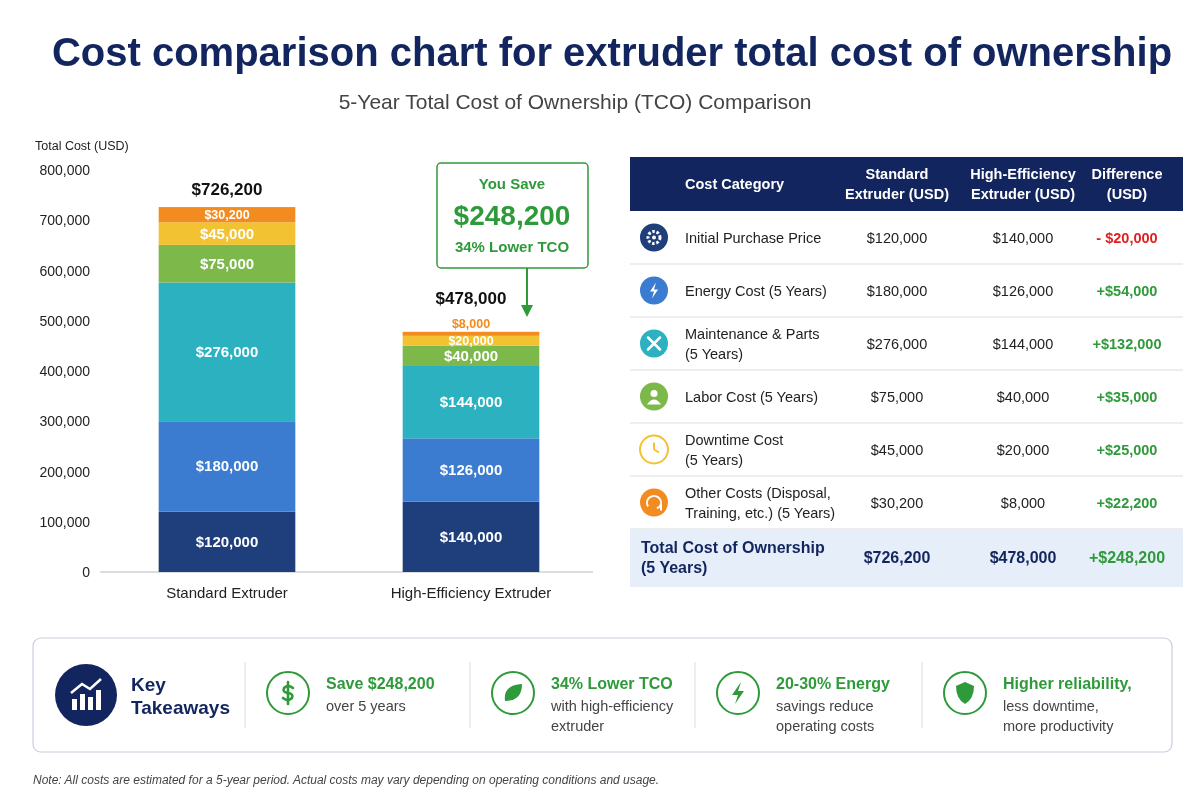 Image resolution: width=1200 pixels, height=800 pixels. What do you see at coordinates (1127, 502) in the screenshot?
I see `data-label: +$22,200` at bounding box center [1127, 502].